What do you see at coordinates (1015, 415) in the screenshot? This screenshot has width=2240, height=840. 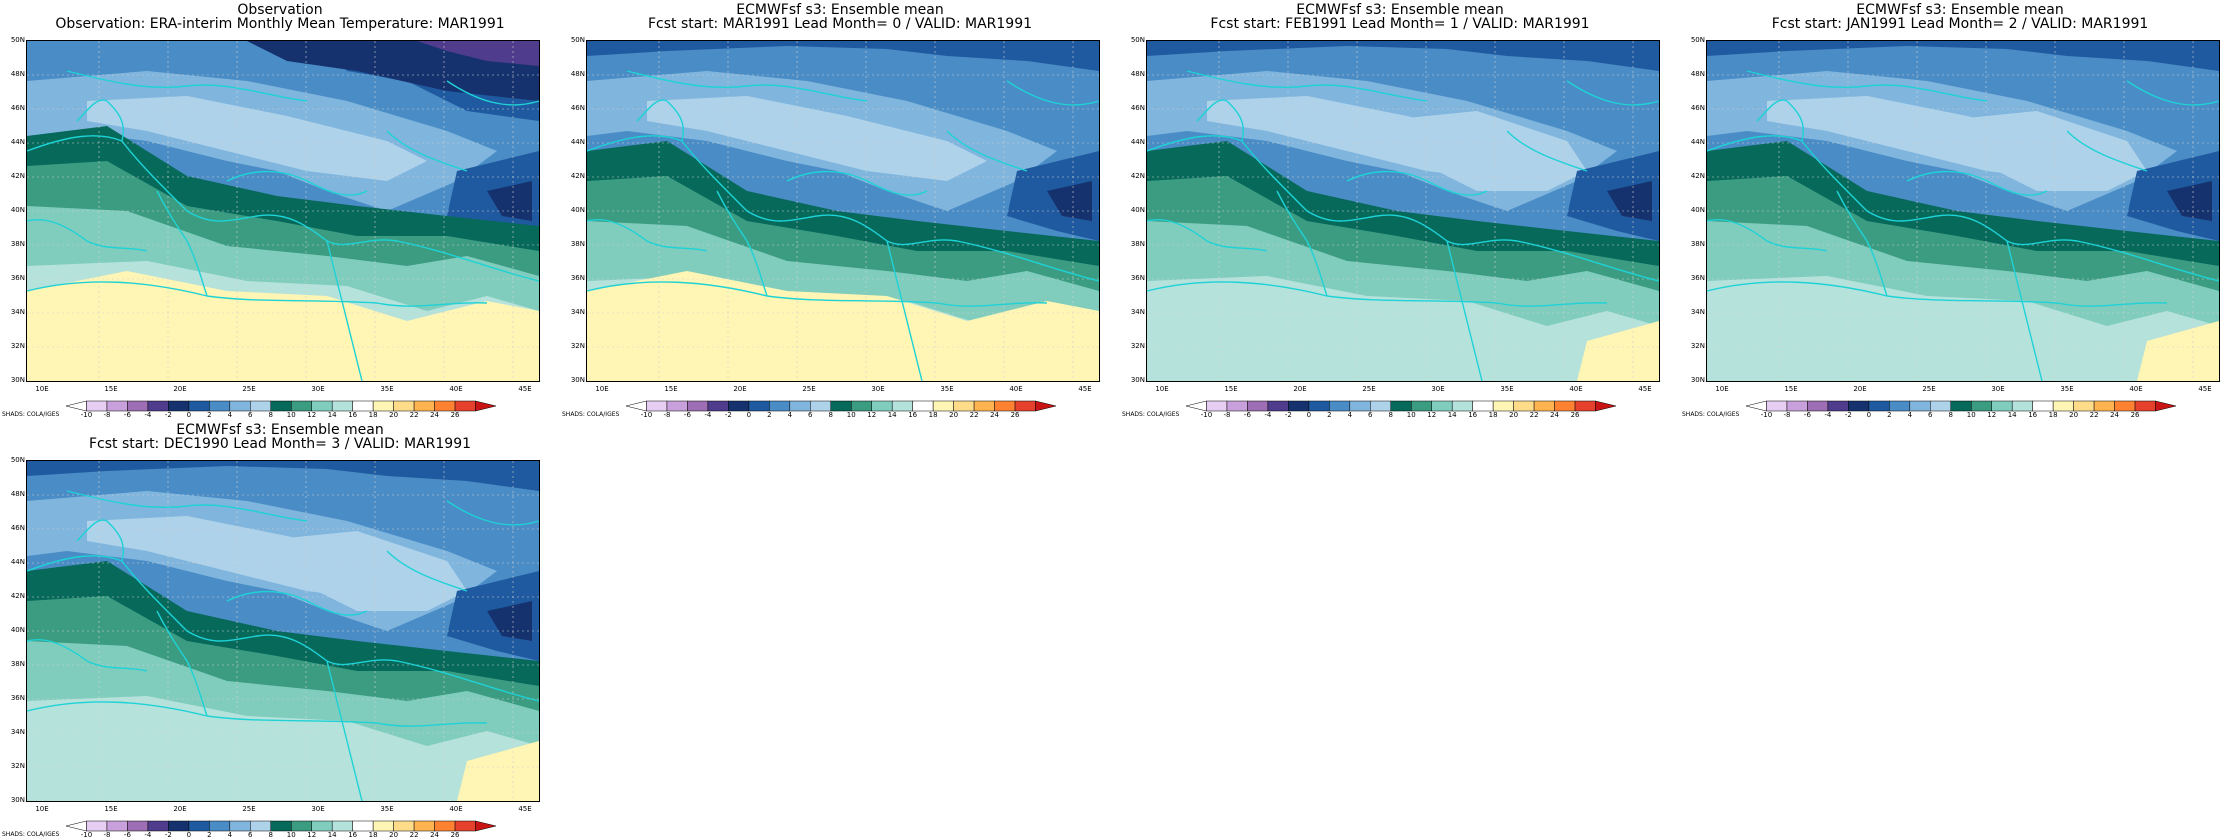 I see `colorbar-label: 26` at bounding box center [1015, 415].